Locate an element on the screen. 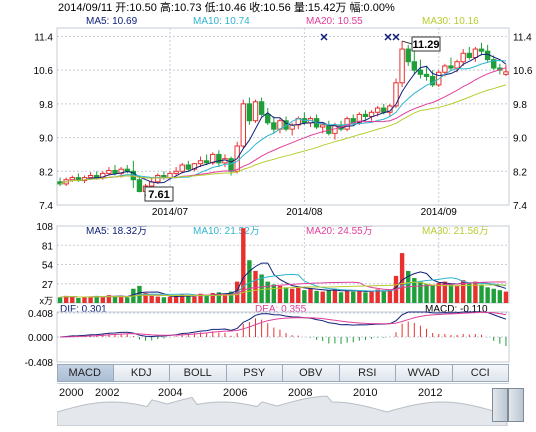 This screenshot has height=432, width=536. macd-tick: 0.408 is located at coordinates (40, 314).